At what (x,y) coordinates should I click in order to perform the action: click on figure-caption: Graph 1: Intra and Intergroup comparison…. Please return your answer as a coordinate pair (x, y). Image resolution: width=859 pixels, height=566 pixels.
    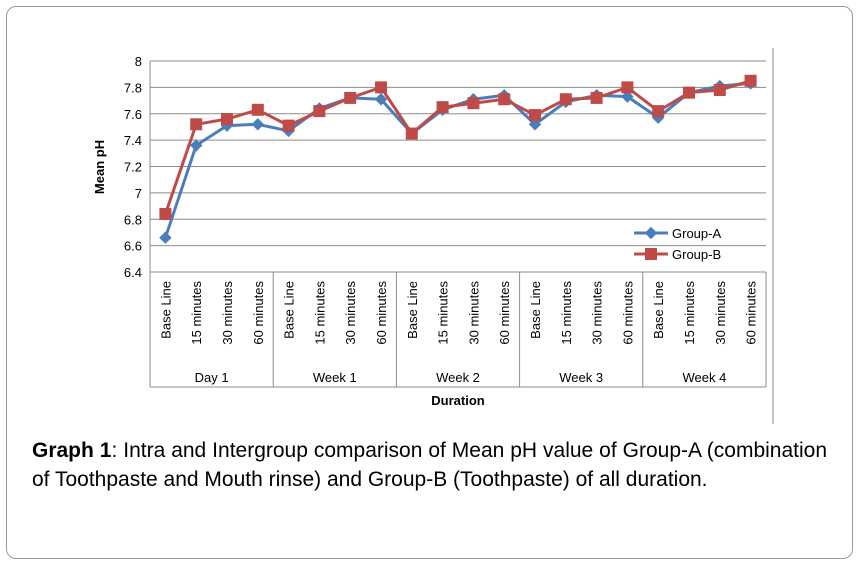
    Looking at the image, I should click on (429, 465).